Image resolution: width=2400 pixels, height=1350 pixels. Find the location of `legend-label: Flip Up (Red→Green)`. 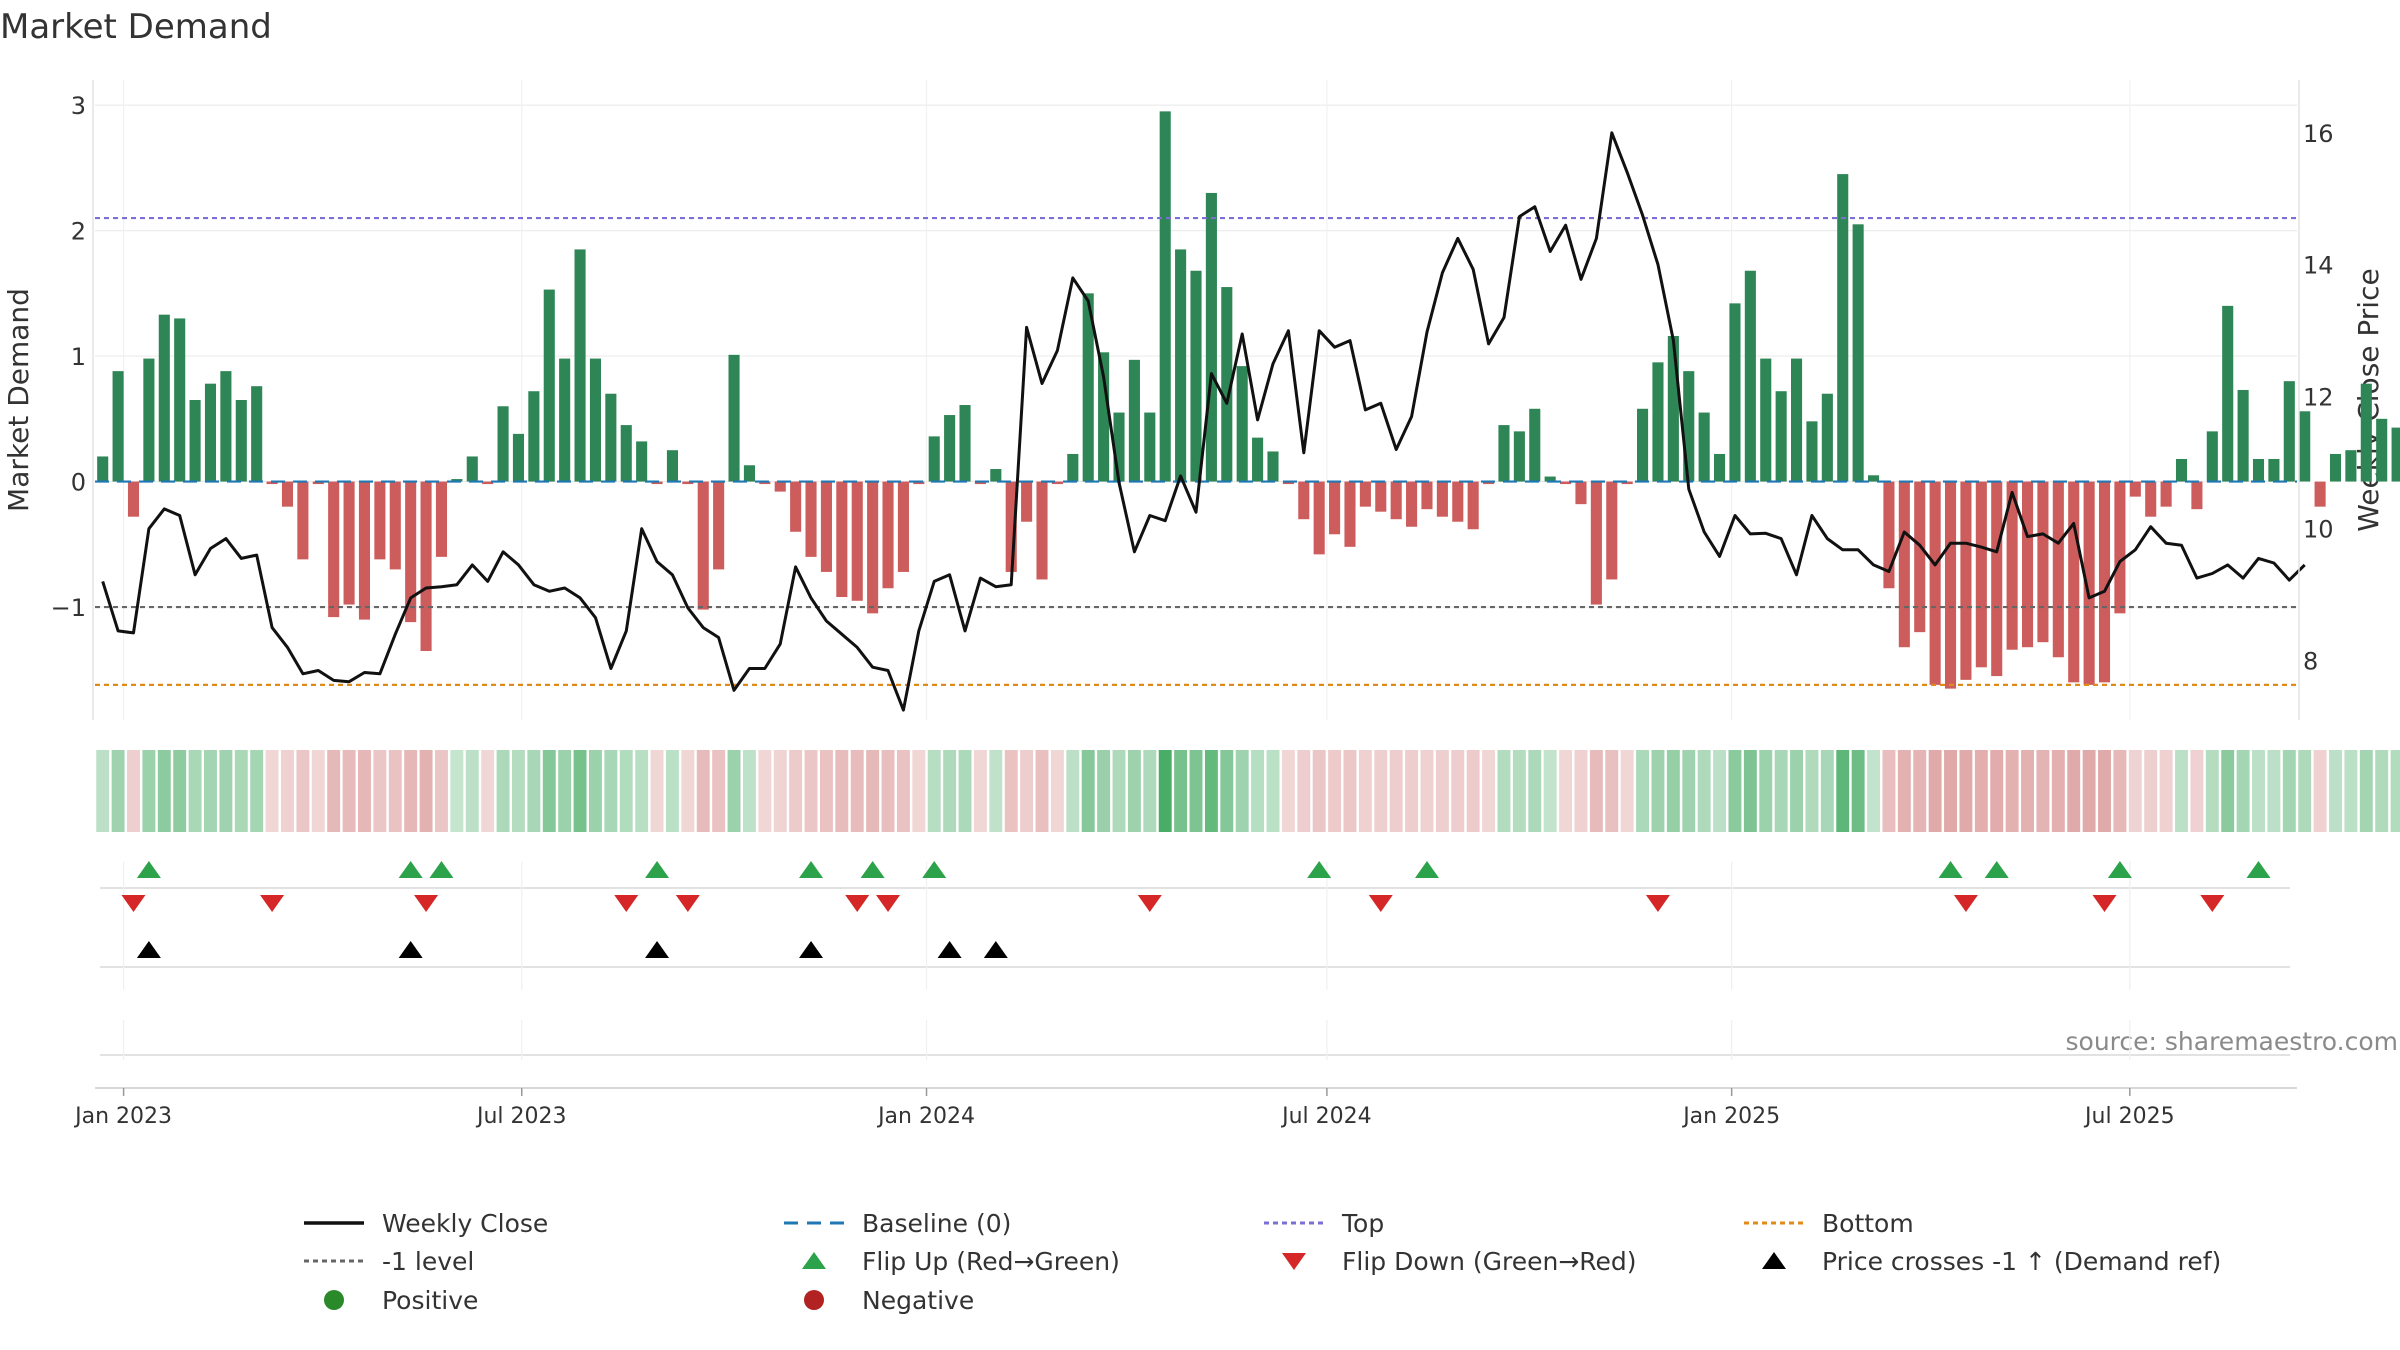

legend-label: Flip Up (Red→Green) is located at coordinates (991, 1261).